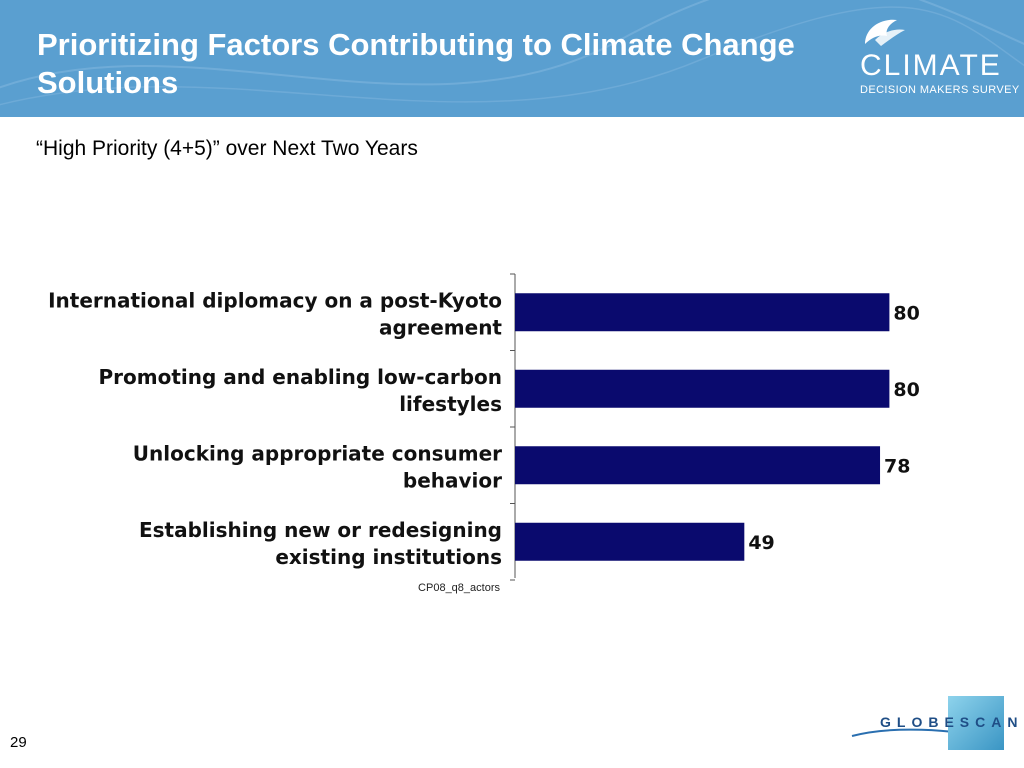 Image resolution: width=1024 pixels, height=768 pixels. Describe the element at coordinates (388, 557) in the screenshot. I see `category-label-line: existing institutions` at that location.